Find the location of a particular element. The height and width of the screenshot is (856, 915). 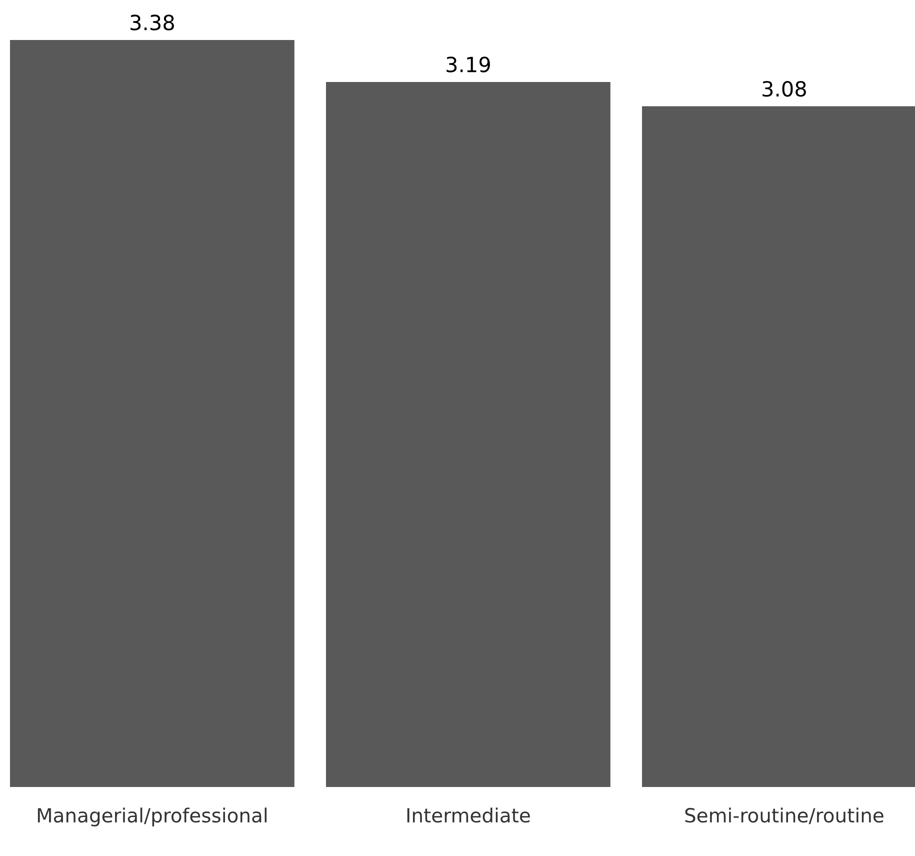

x-tick-label: Intermediate is located at coordinates (468, 815).